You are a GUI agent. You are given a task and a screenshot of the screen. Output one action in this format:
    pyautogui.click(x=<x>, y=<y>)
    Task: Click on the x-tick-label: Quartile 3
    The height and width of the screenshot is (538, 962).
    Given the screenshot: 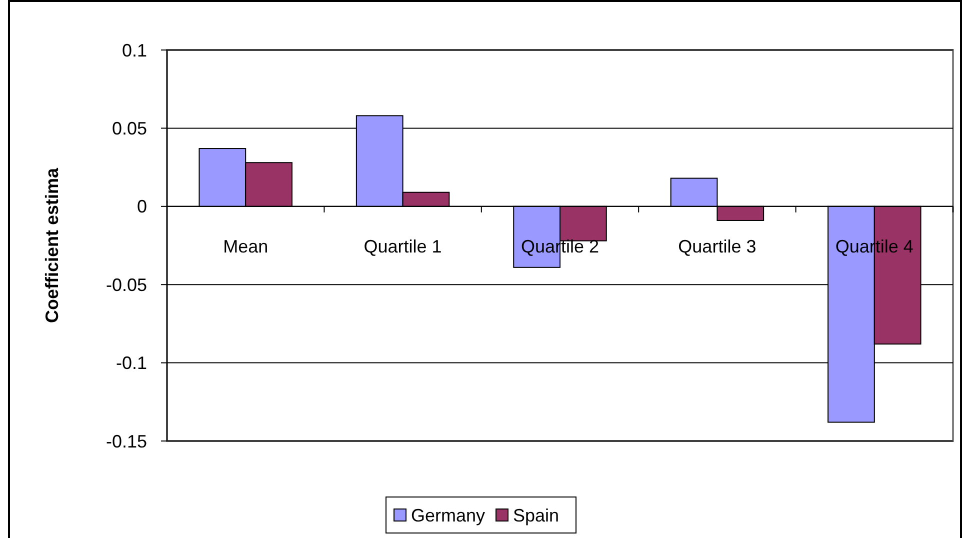 What is the action you would take?
    pyautogui.click(x=717, y=246)
    